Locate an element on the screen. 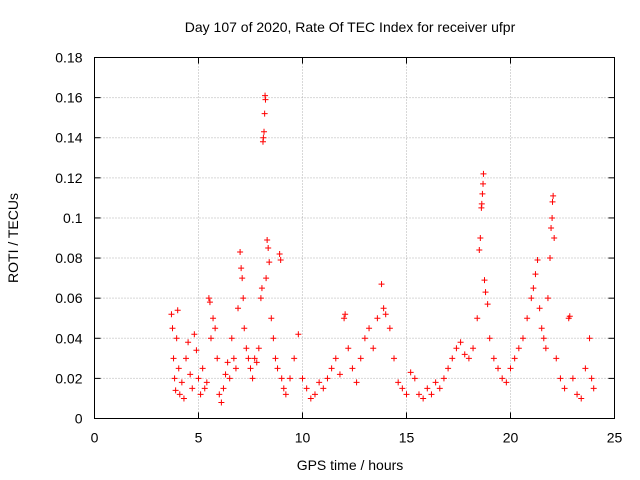 This screenshot has width=640, height=480. x-tick-label: 0 is located at coordinates (95, 438).